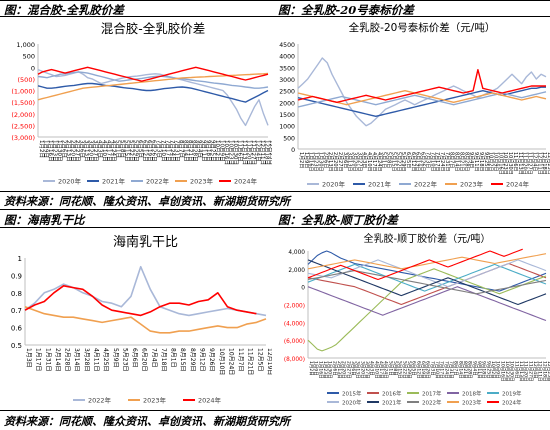 Image resolution: width=550 pixels, height=430 pixels. What do you see at coordinates (259, 359) in the screenshot?
I see `x-tick-label: 12月5日` at bounding box center [259, 359].